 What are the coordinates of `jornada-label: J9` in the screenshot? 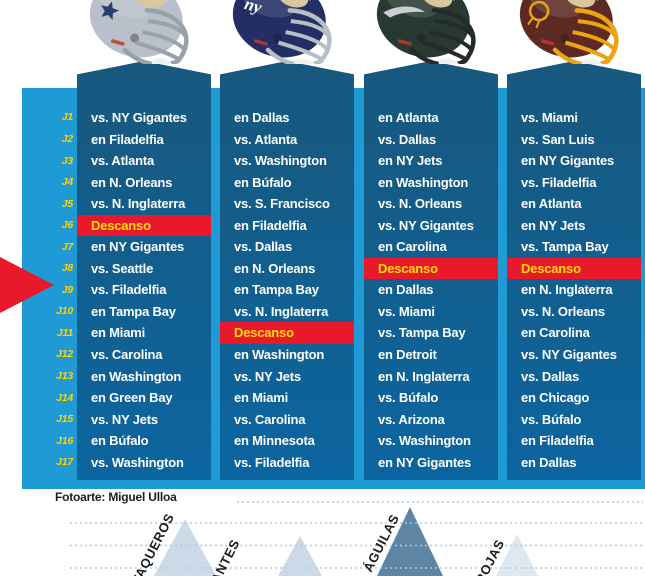 It's located at (67, 289).